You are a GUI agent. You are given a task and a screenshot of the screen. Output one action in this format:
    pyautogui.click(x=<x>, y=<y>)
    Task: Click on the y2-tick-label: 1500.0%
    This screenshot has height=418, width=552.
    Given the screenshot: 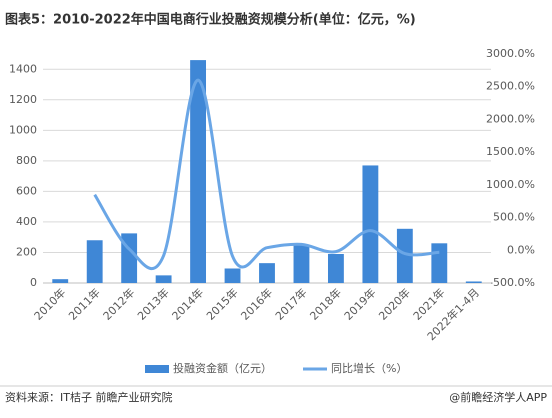 What is the action you would take?
    pyautogui.click(x=510, y=151)
    